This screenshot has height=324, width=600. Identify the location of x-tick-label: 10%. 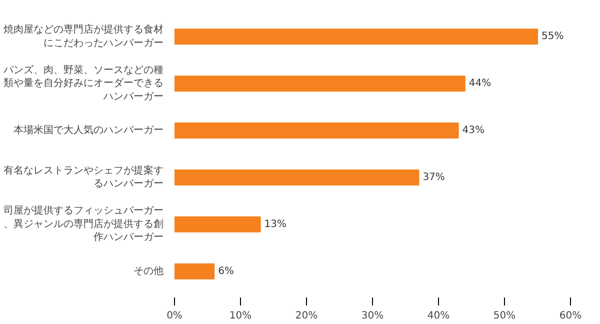
(240, 316).